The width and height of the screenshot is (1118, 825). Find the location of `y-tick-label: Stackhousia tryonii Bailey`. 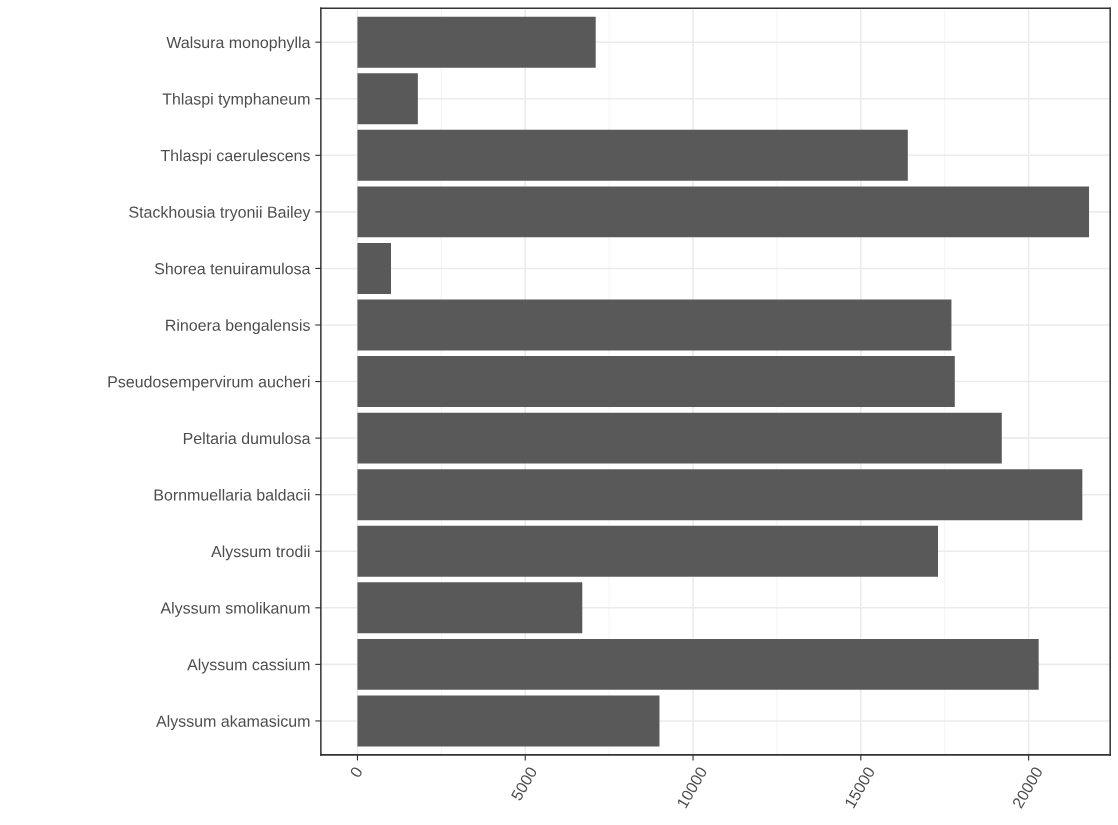

y-tick-label: Stackhousia tryonii Bailey is located at coordinates (220, 213).